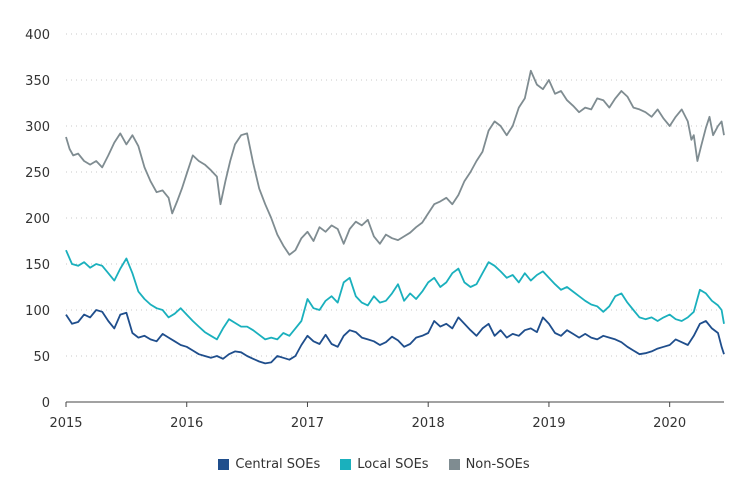 Image resolution: width=748 pixels, height=496 pixels. I want to click on x-axis-tick-labels: 2015 2016 2017 2018 2019 2020, so click(367, 416).